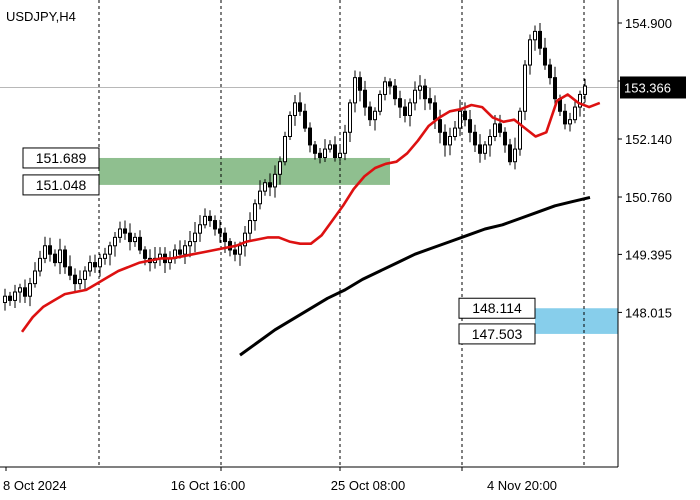 The height and width of the screenshot is (500, 700). I want to click on resistance-zone-lower-label: 151.048, so click(61, 185).